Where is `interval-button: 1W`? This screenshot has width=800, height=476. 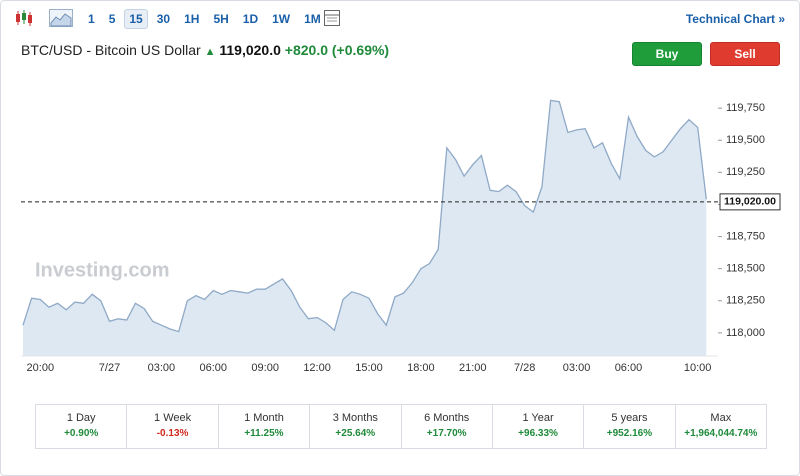 interval-button: 1W is located at coordinates (281, 19).